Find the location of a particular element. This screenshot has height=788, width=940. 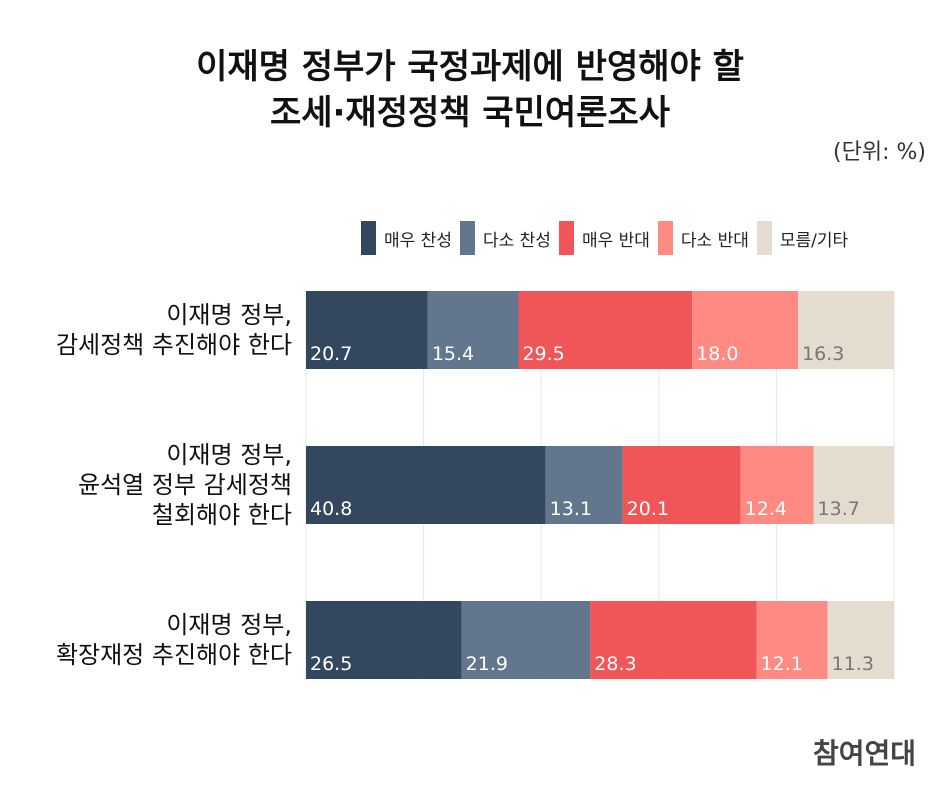

legend-label: 모름/기타 is located at coordinates (814, 240).